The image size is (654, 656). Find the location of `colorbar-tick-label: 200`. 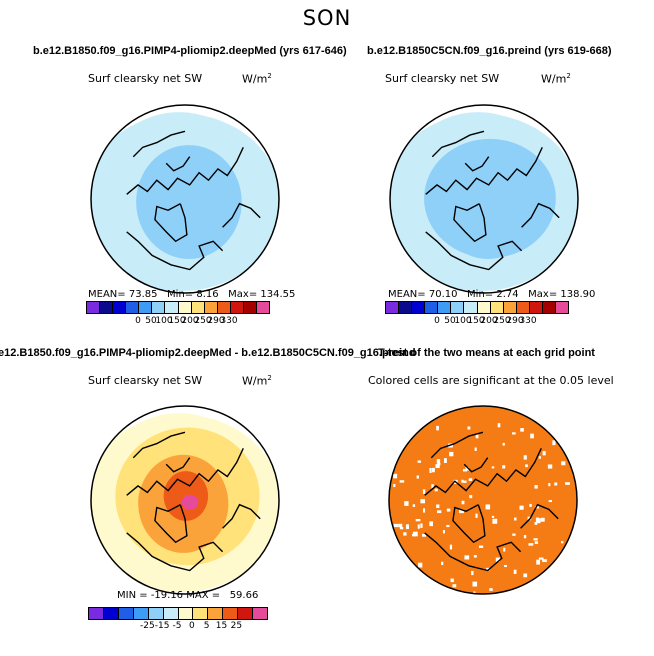

colorbar-tick-label: 200 is located at coordinates (190, 321).